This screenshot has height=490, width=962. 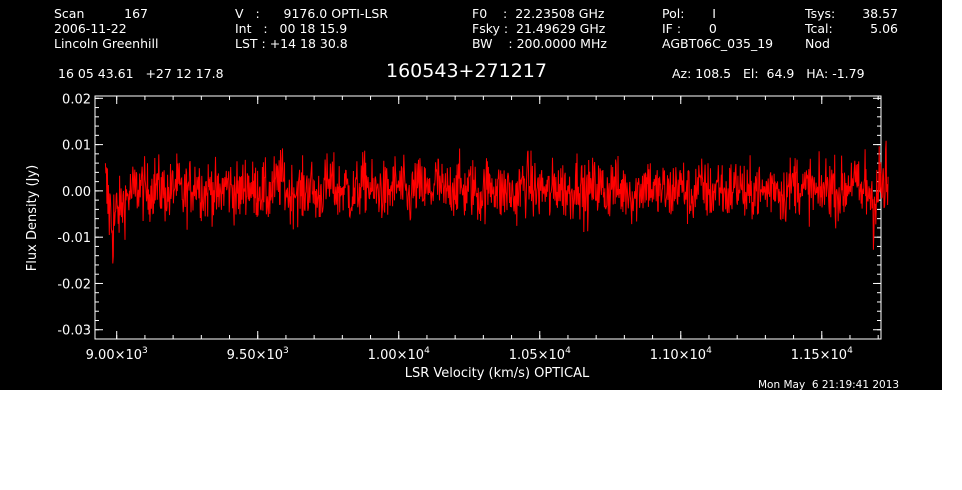 What do you see at coordinates (884, 28) in the screenshot?
I see `header-tcal-value: 5.06` at bounding box center [884, 28].